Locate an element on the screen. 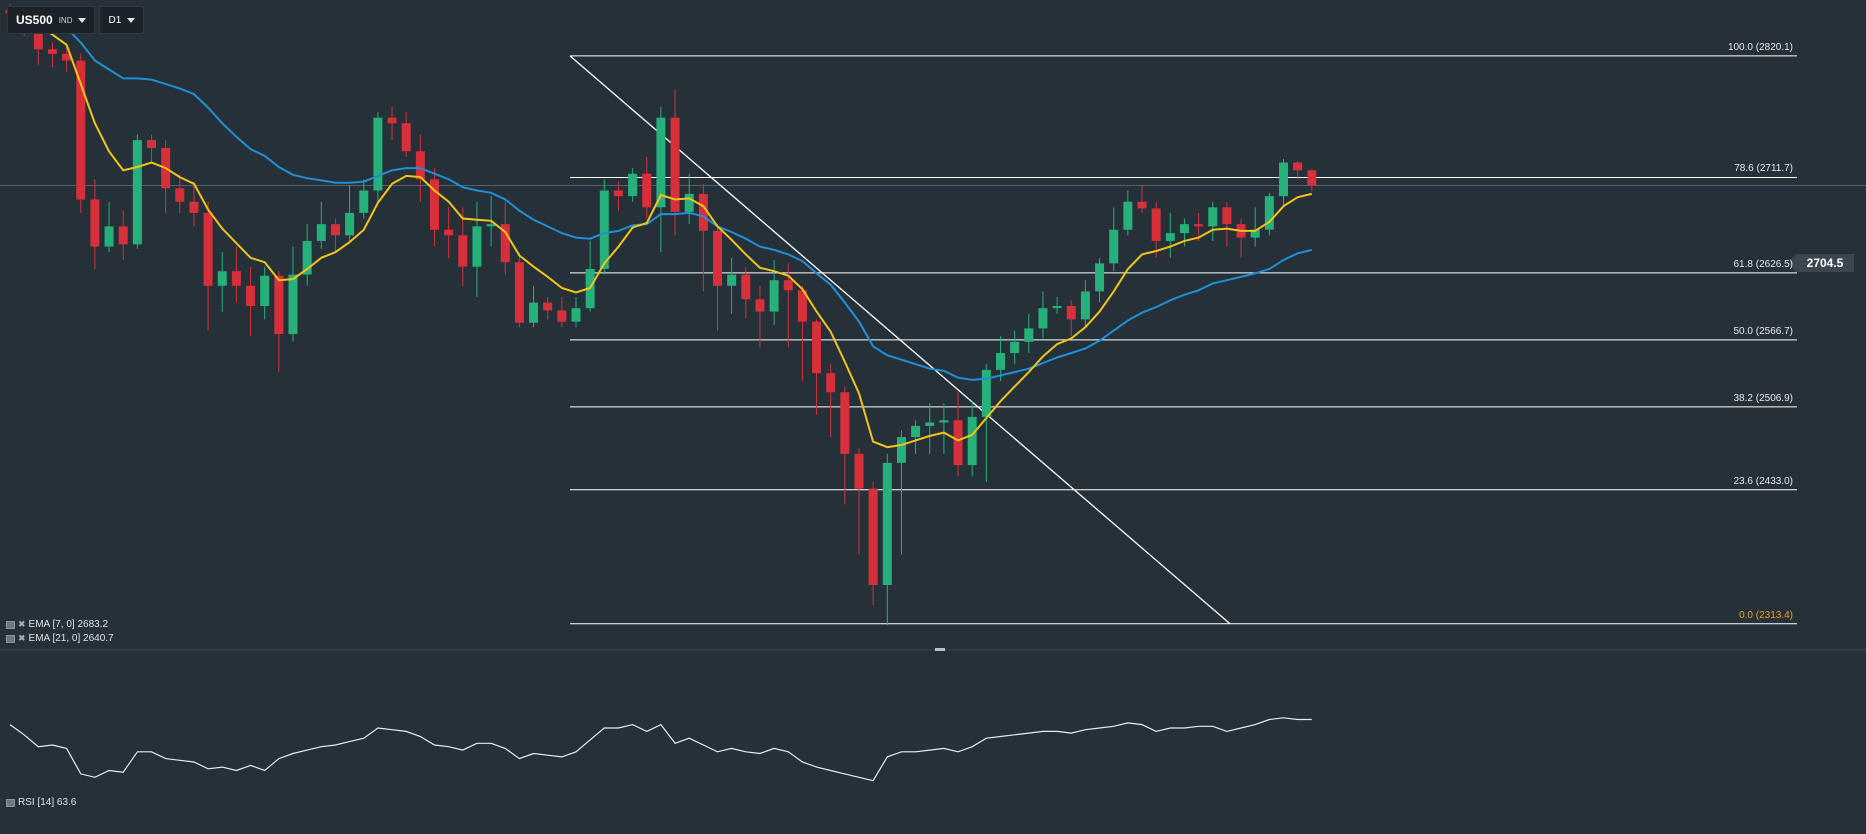 This screenshot has height=834, width=1866. symbol-toolbar: US500 IND D1 is located at coordinates (76, 20).